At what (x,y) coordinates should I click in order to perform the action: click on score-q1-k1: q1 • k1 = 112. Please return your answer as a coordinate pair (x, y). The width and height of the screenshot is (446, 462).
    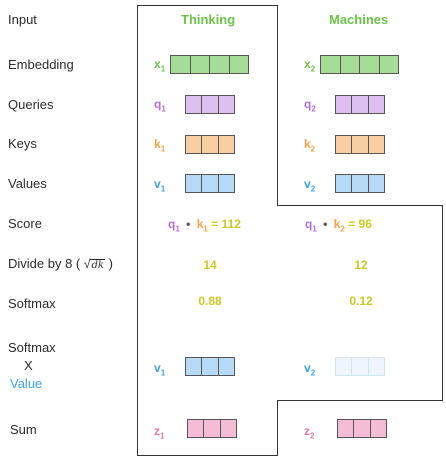
    Looking at the image, I should click on (204, 225).